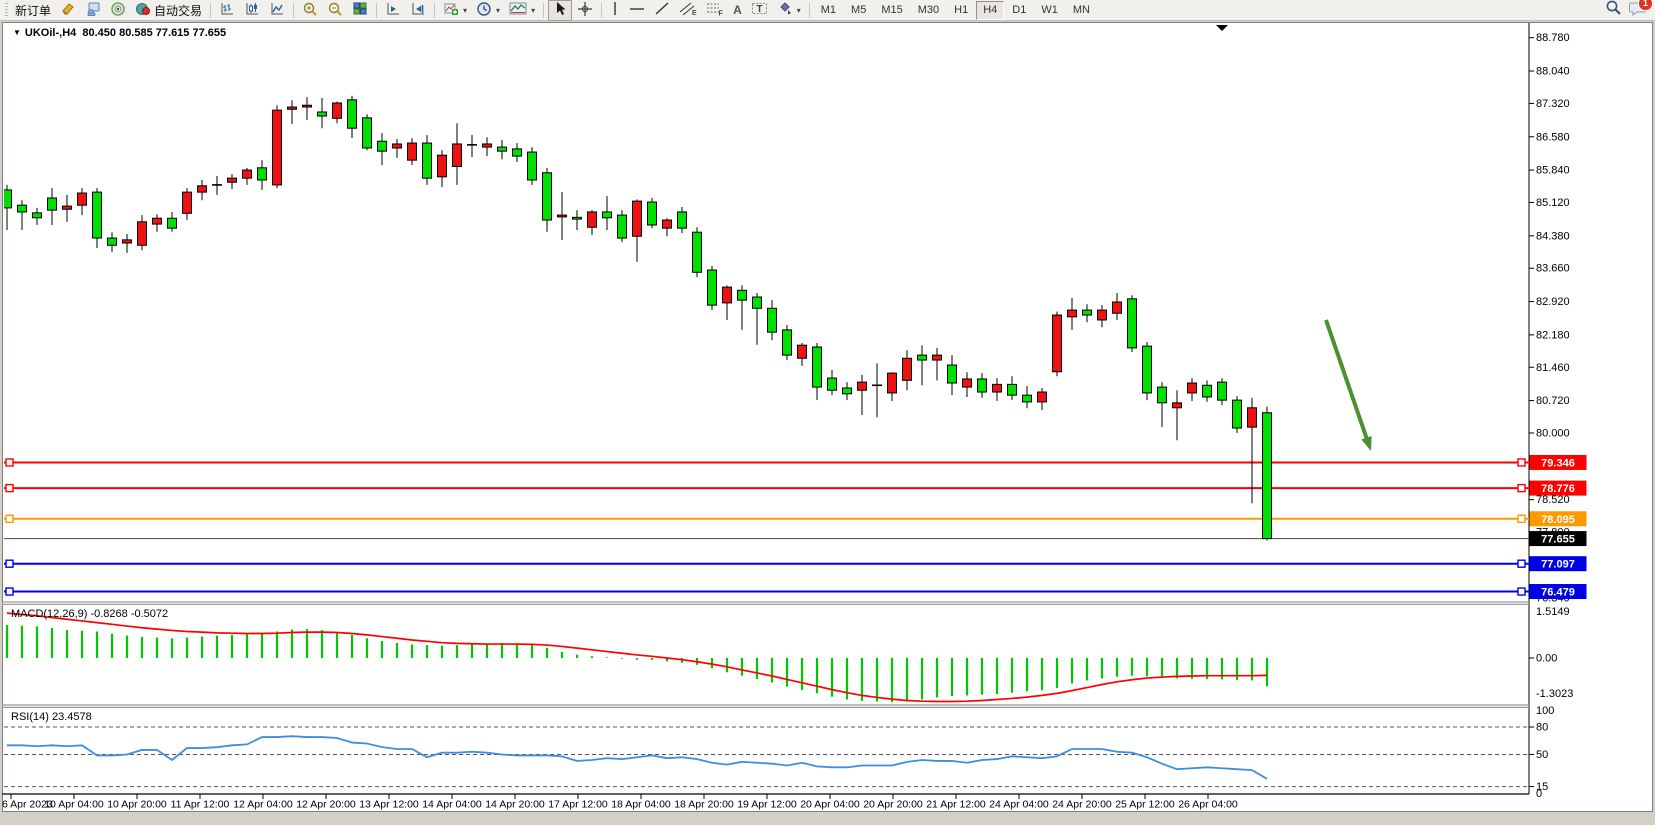 The width and height of the screenshot is (1655, 825). Describe the element at coordinates (1558, 540) in the screenshot. I see `svg-text: 77.655` at that location.